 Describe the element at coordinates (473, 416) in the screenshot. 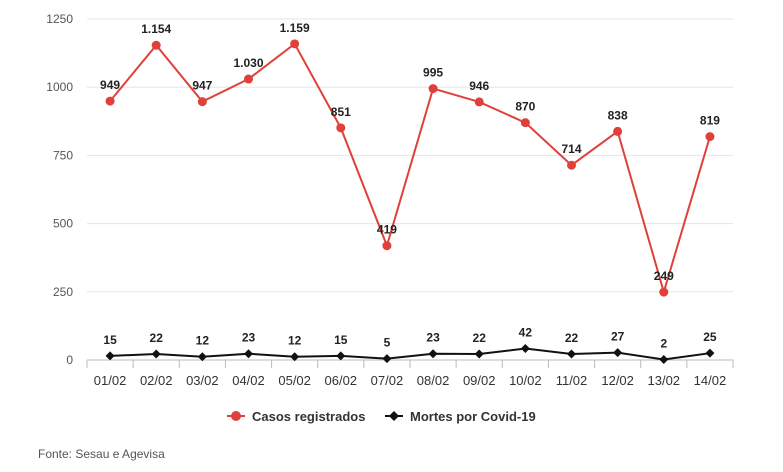

I see `legend-label: Mortes por Covid-19` at that location.